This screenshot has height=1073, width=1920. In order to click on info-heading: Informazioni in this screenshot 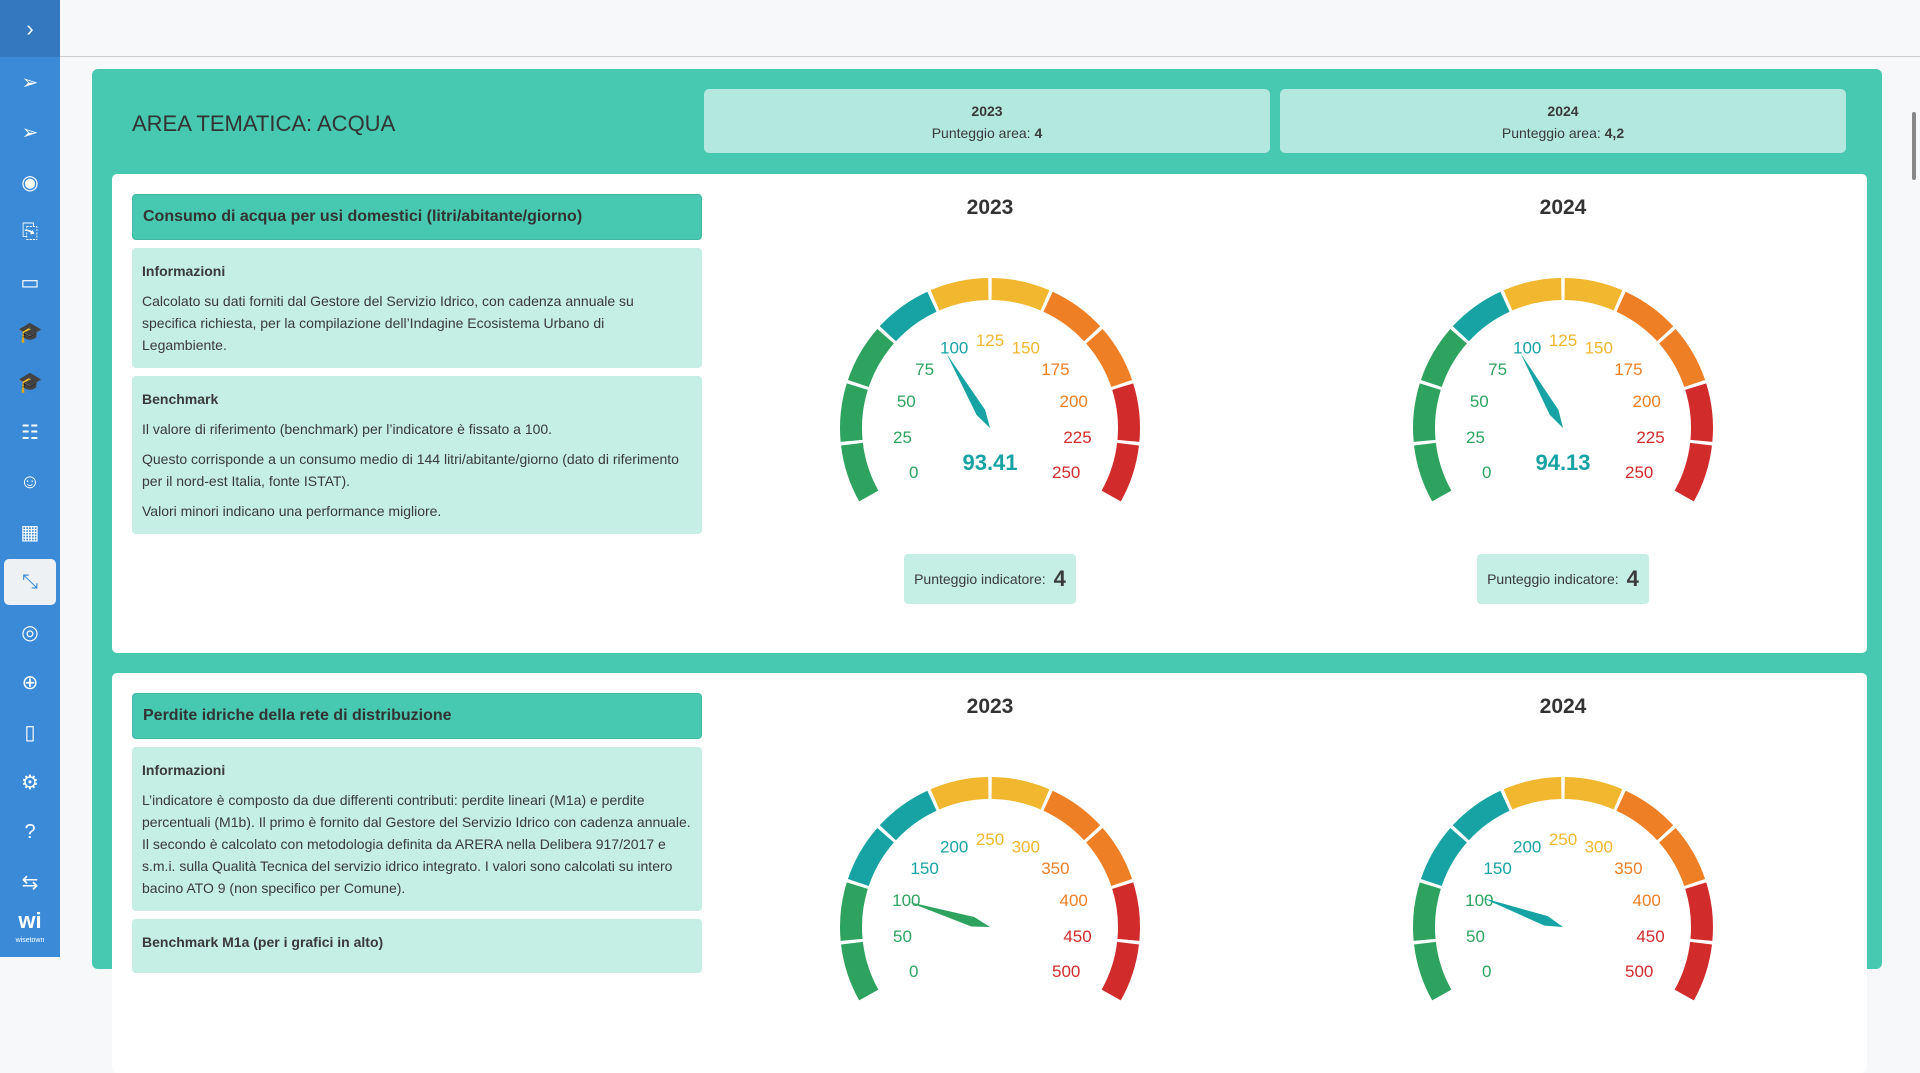, I will do `click(184, 271)`.